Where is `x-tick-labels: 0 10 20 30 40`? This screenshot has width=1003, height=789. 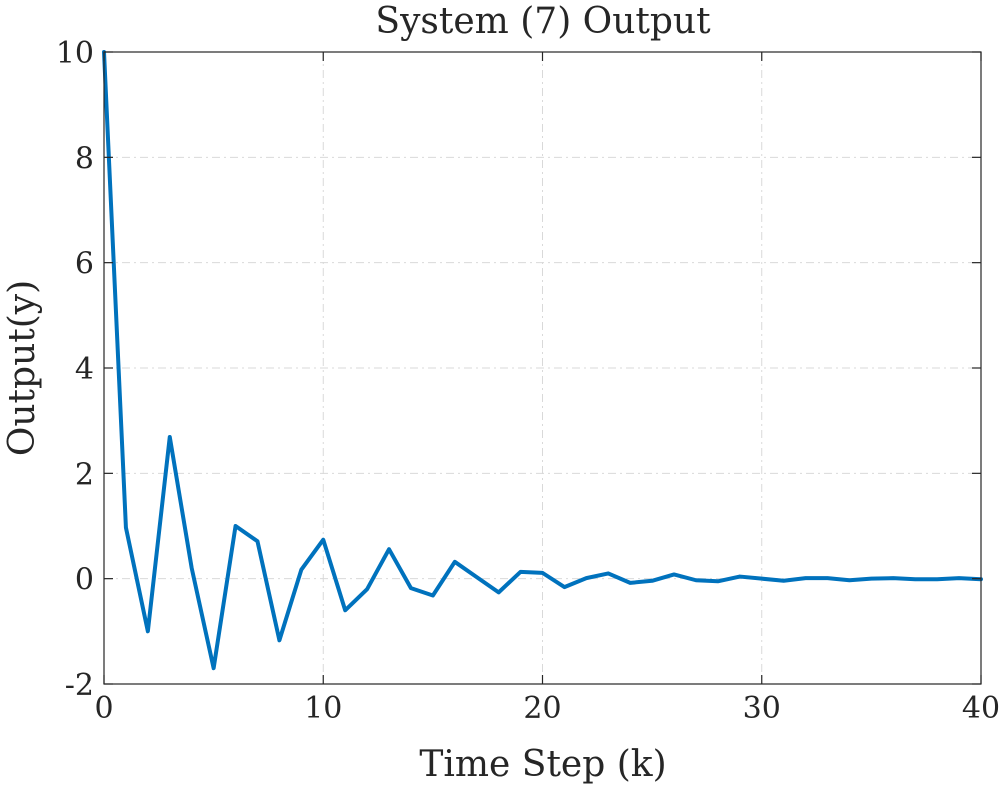
x-tick-labels: 0 10 20 30 40 is located at coordinates (547, 708).